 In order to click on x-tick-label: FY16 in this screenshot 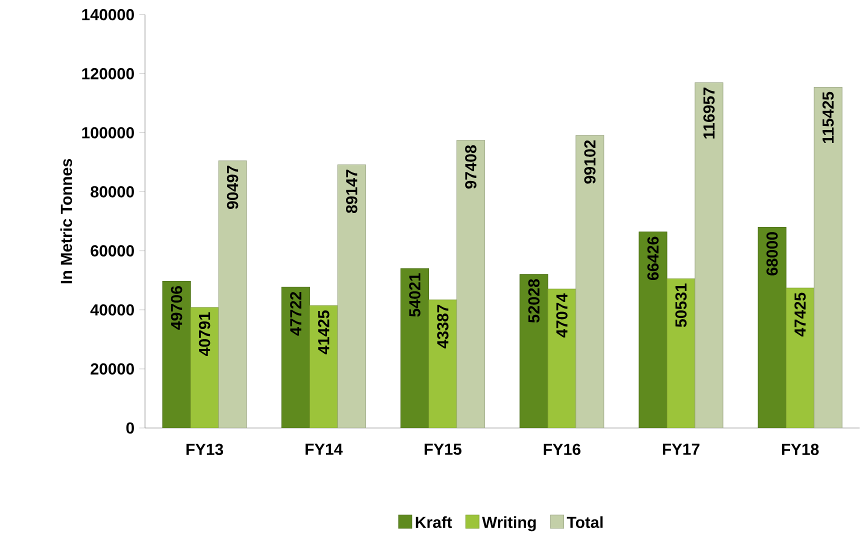, I will do `click(562, 449)`.